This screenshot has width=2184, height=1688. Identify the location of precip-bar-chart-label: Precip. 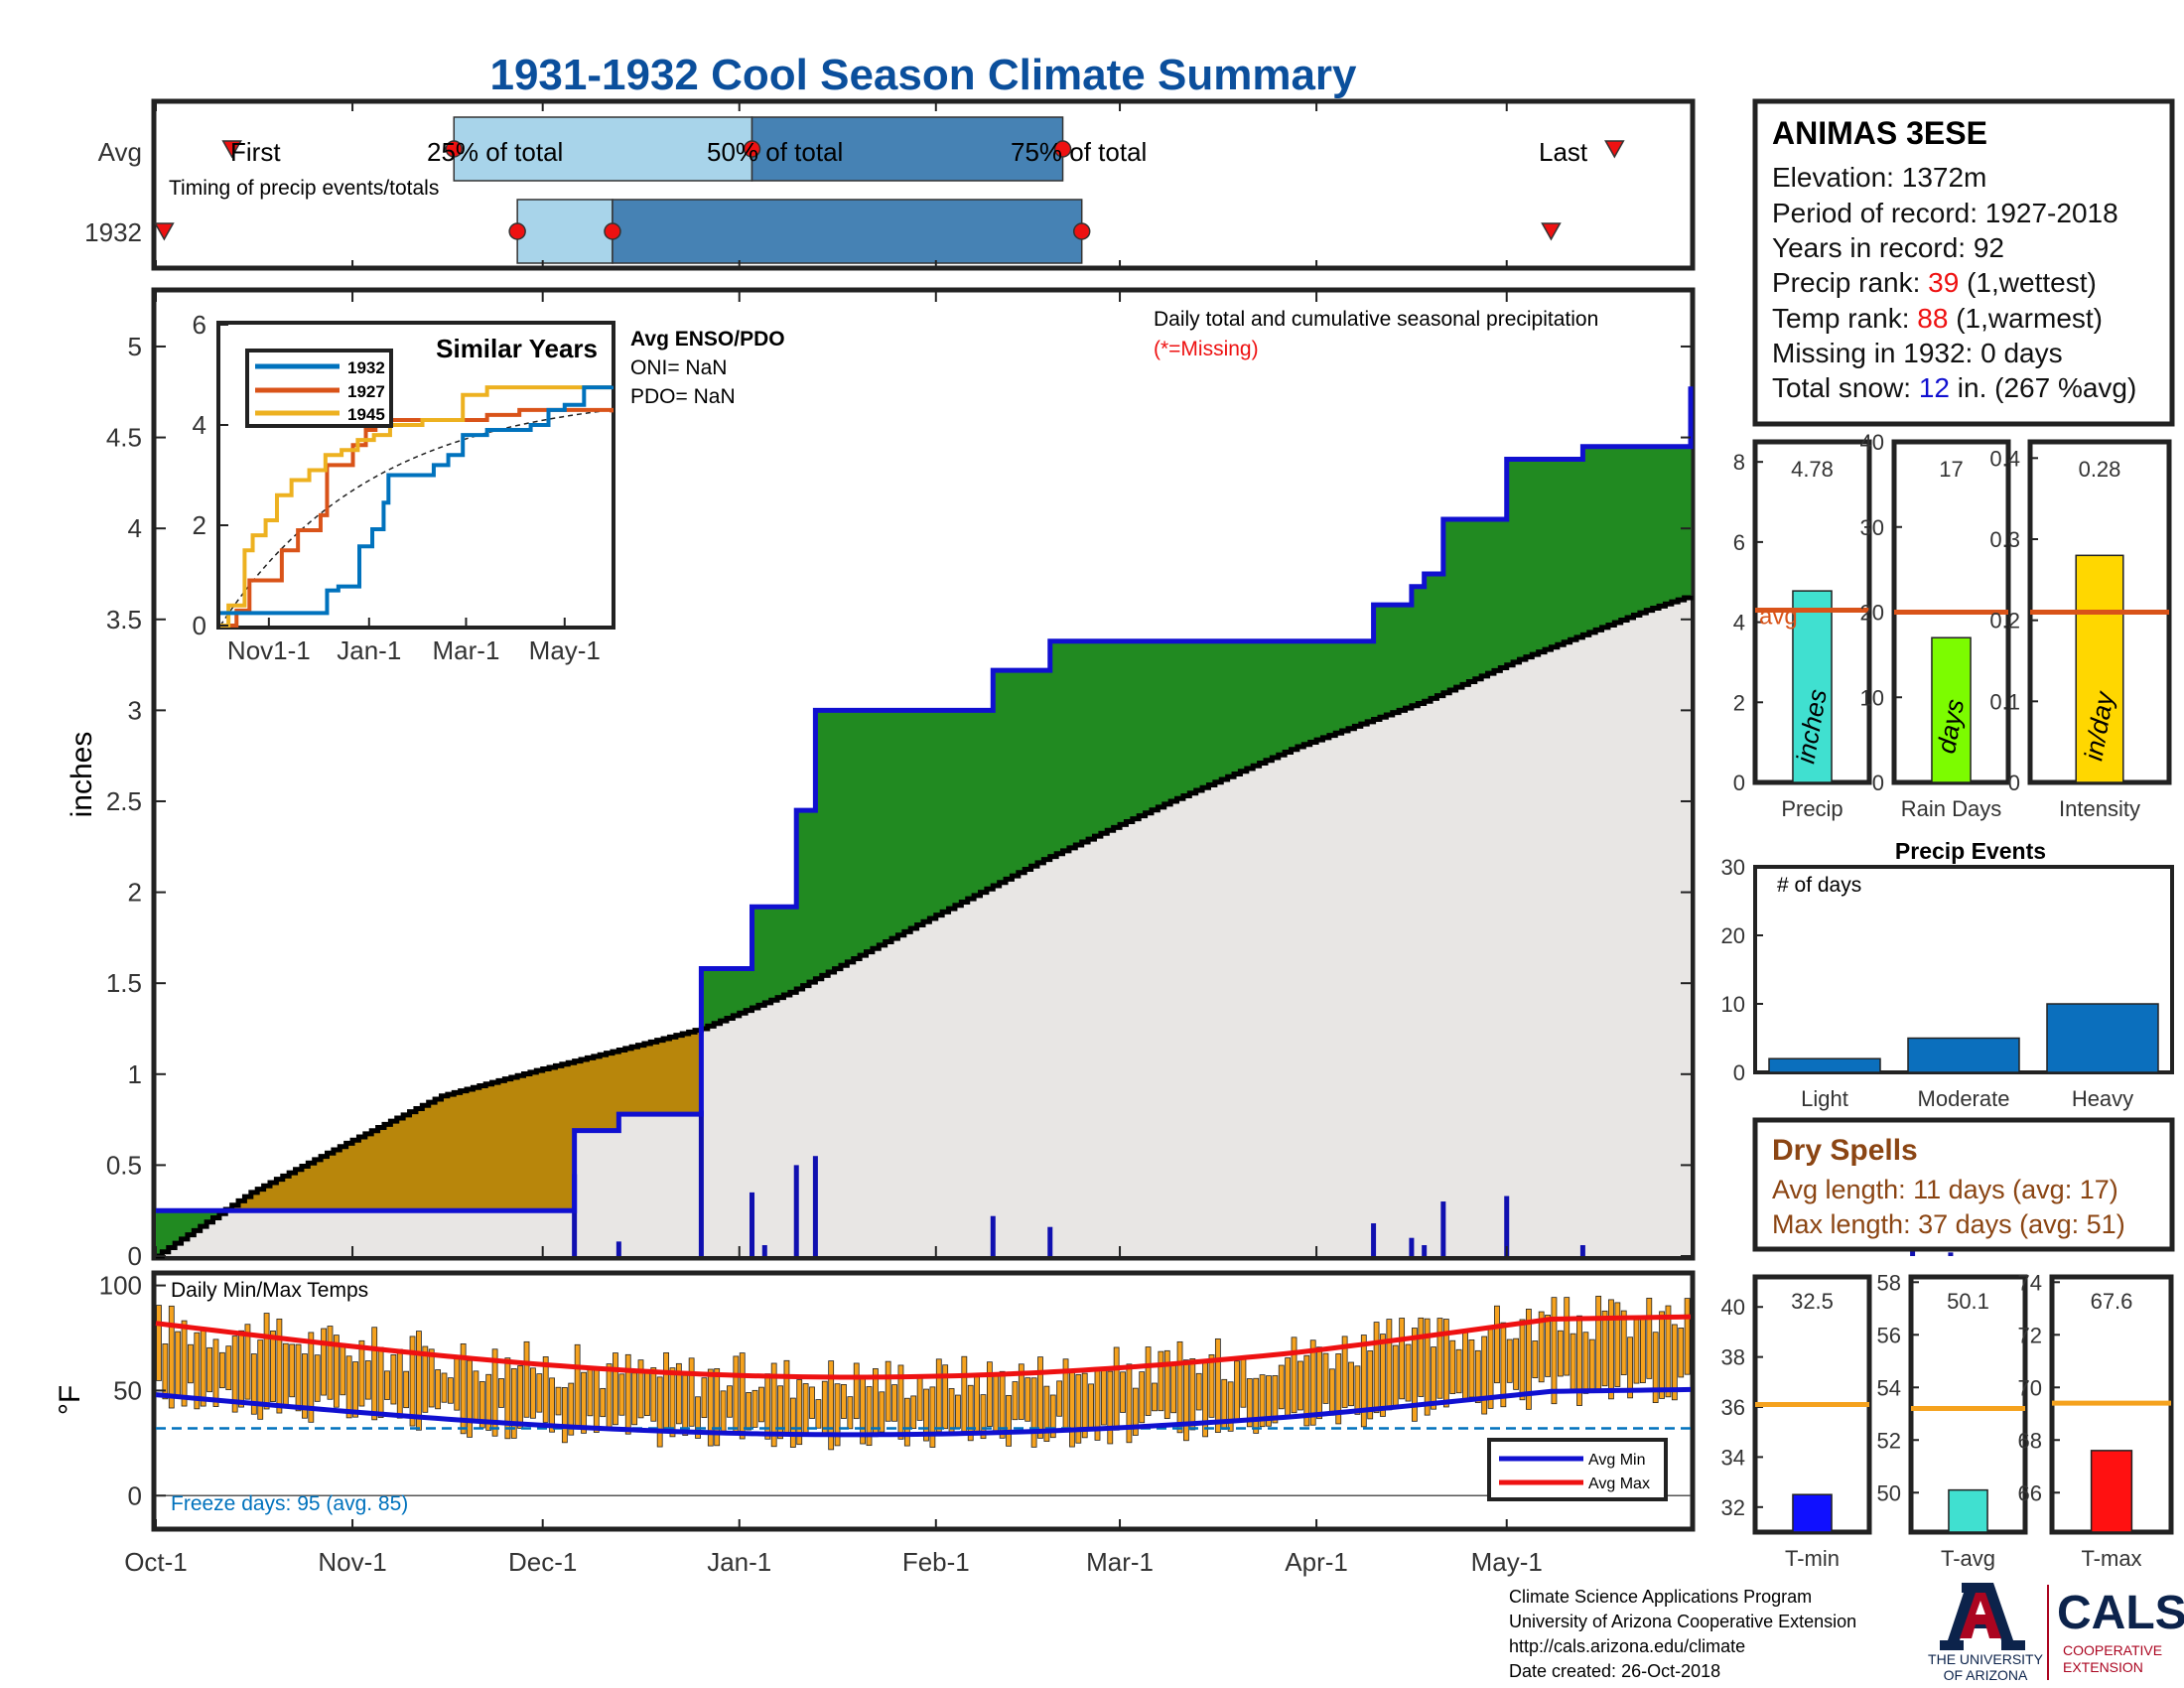
(1812, 808).